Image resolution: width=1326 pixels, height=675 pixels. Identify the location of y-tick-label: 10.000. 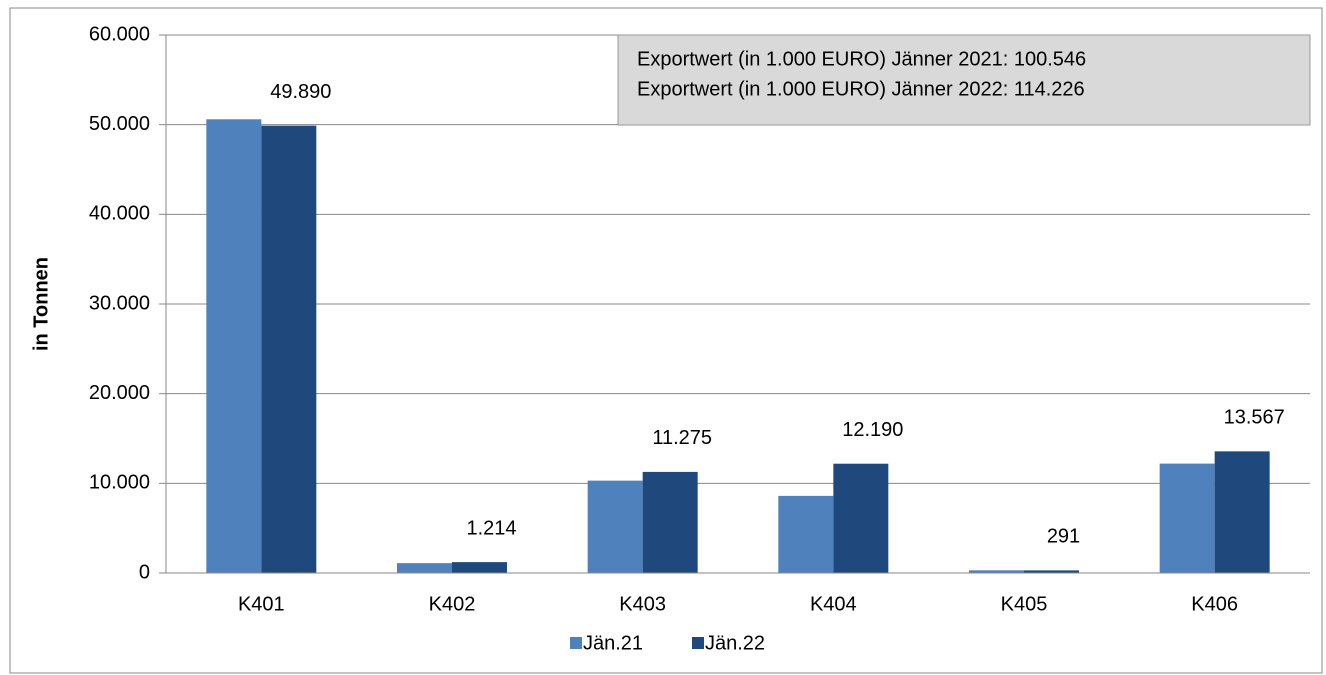
(119, 483).